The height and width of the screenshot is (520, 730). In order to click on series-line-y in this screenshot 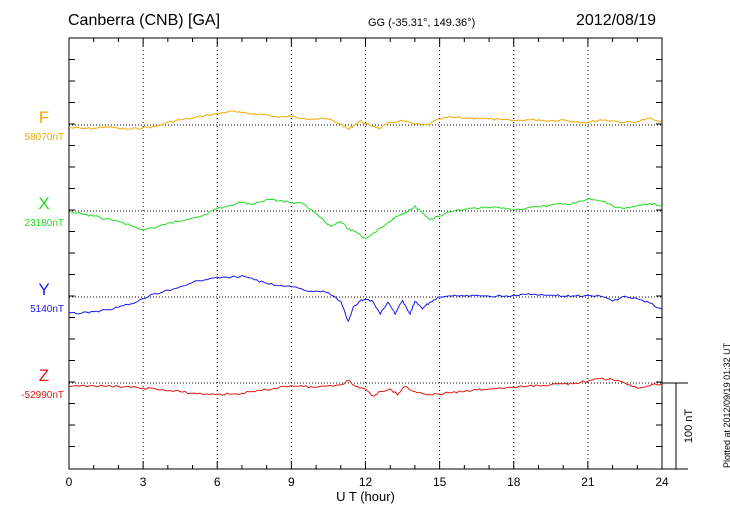, I will do `click(365, 298)`.